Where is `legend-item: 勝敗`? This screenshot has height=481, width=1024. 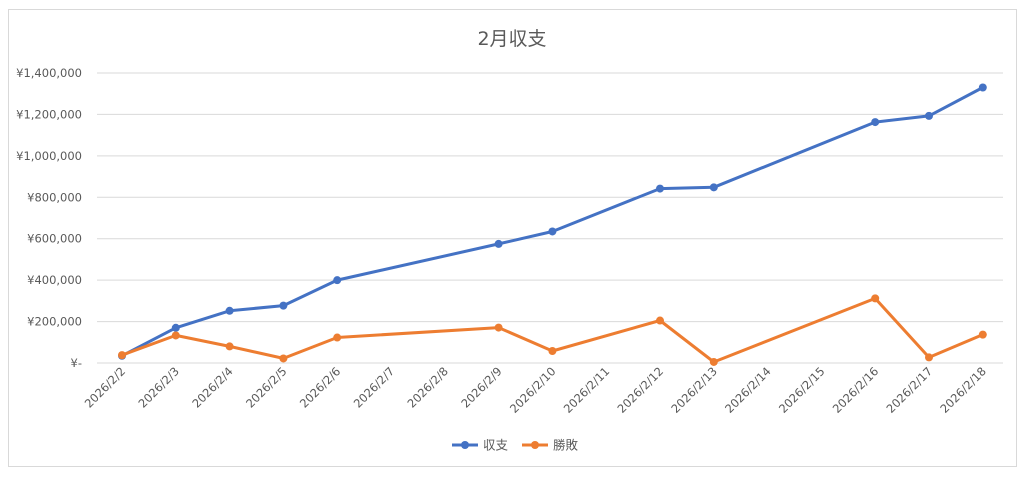 legend-item: 勝敗 is located at coordinates (550, 445).